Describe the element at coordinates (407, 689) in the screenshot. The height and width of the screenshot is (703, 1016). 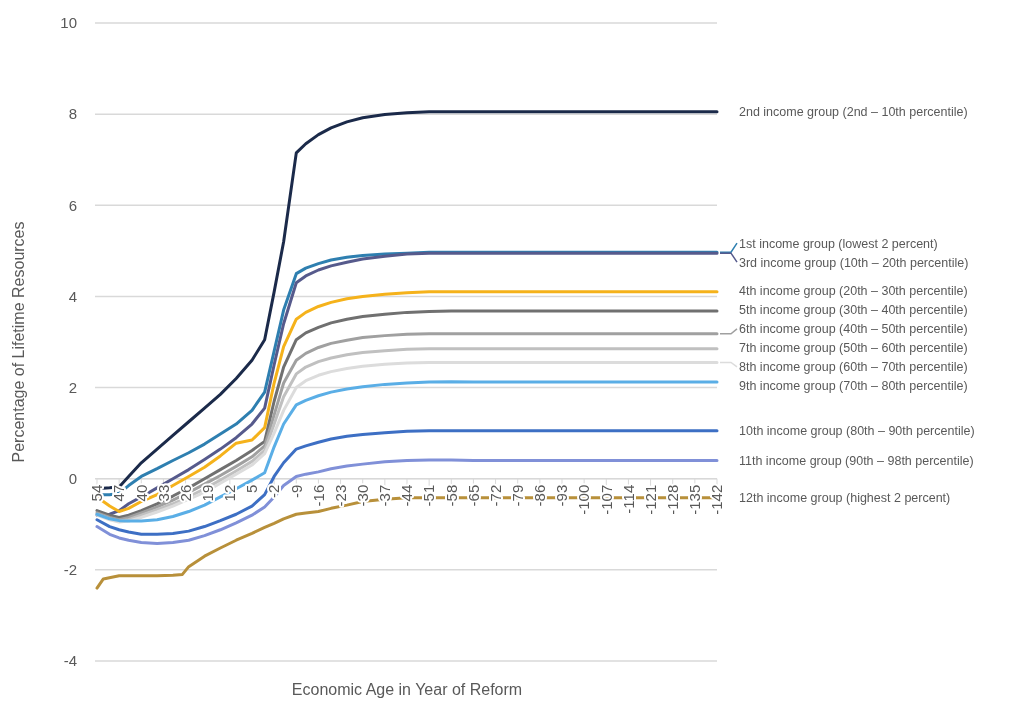
I see `x-axis-title: Economic Age in Year of Reform` at that location.